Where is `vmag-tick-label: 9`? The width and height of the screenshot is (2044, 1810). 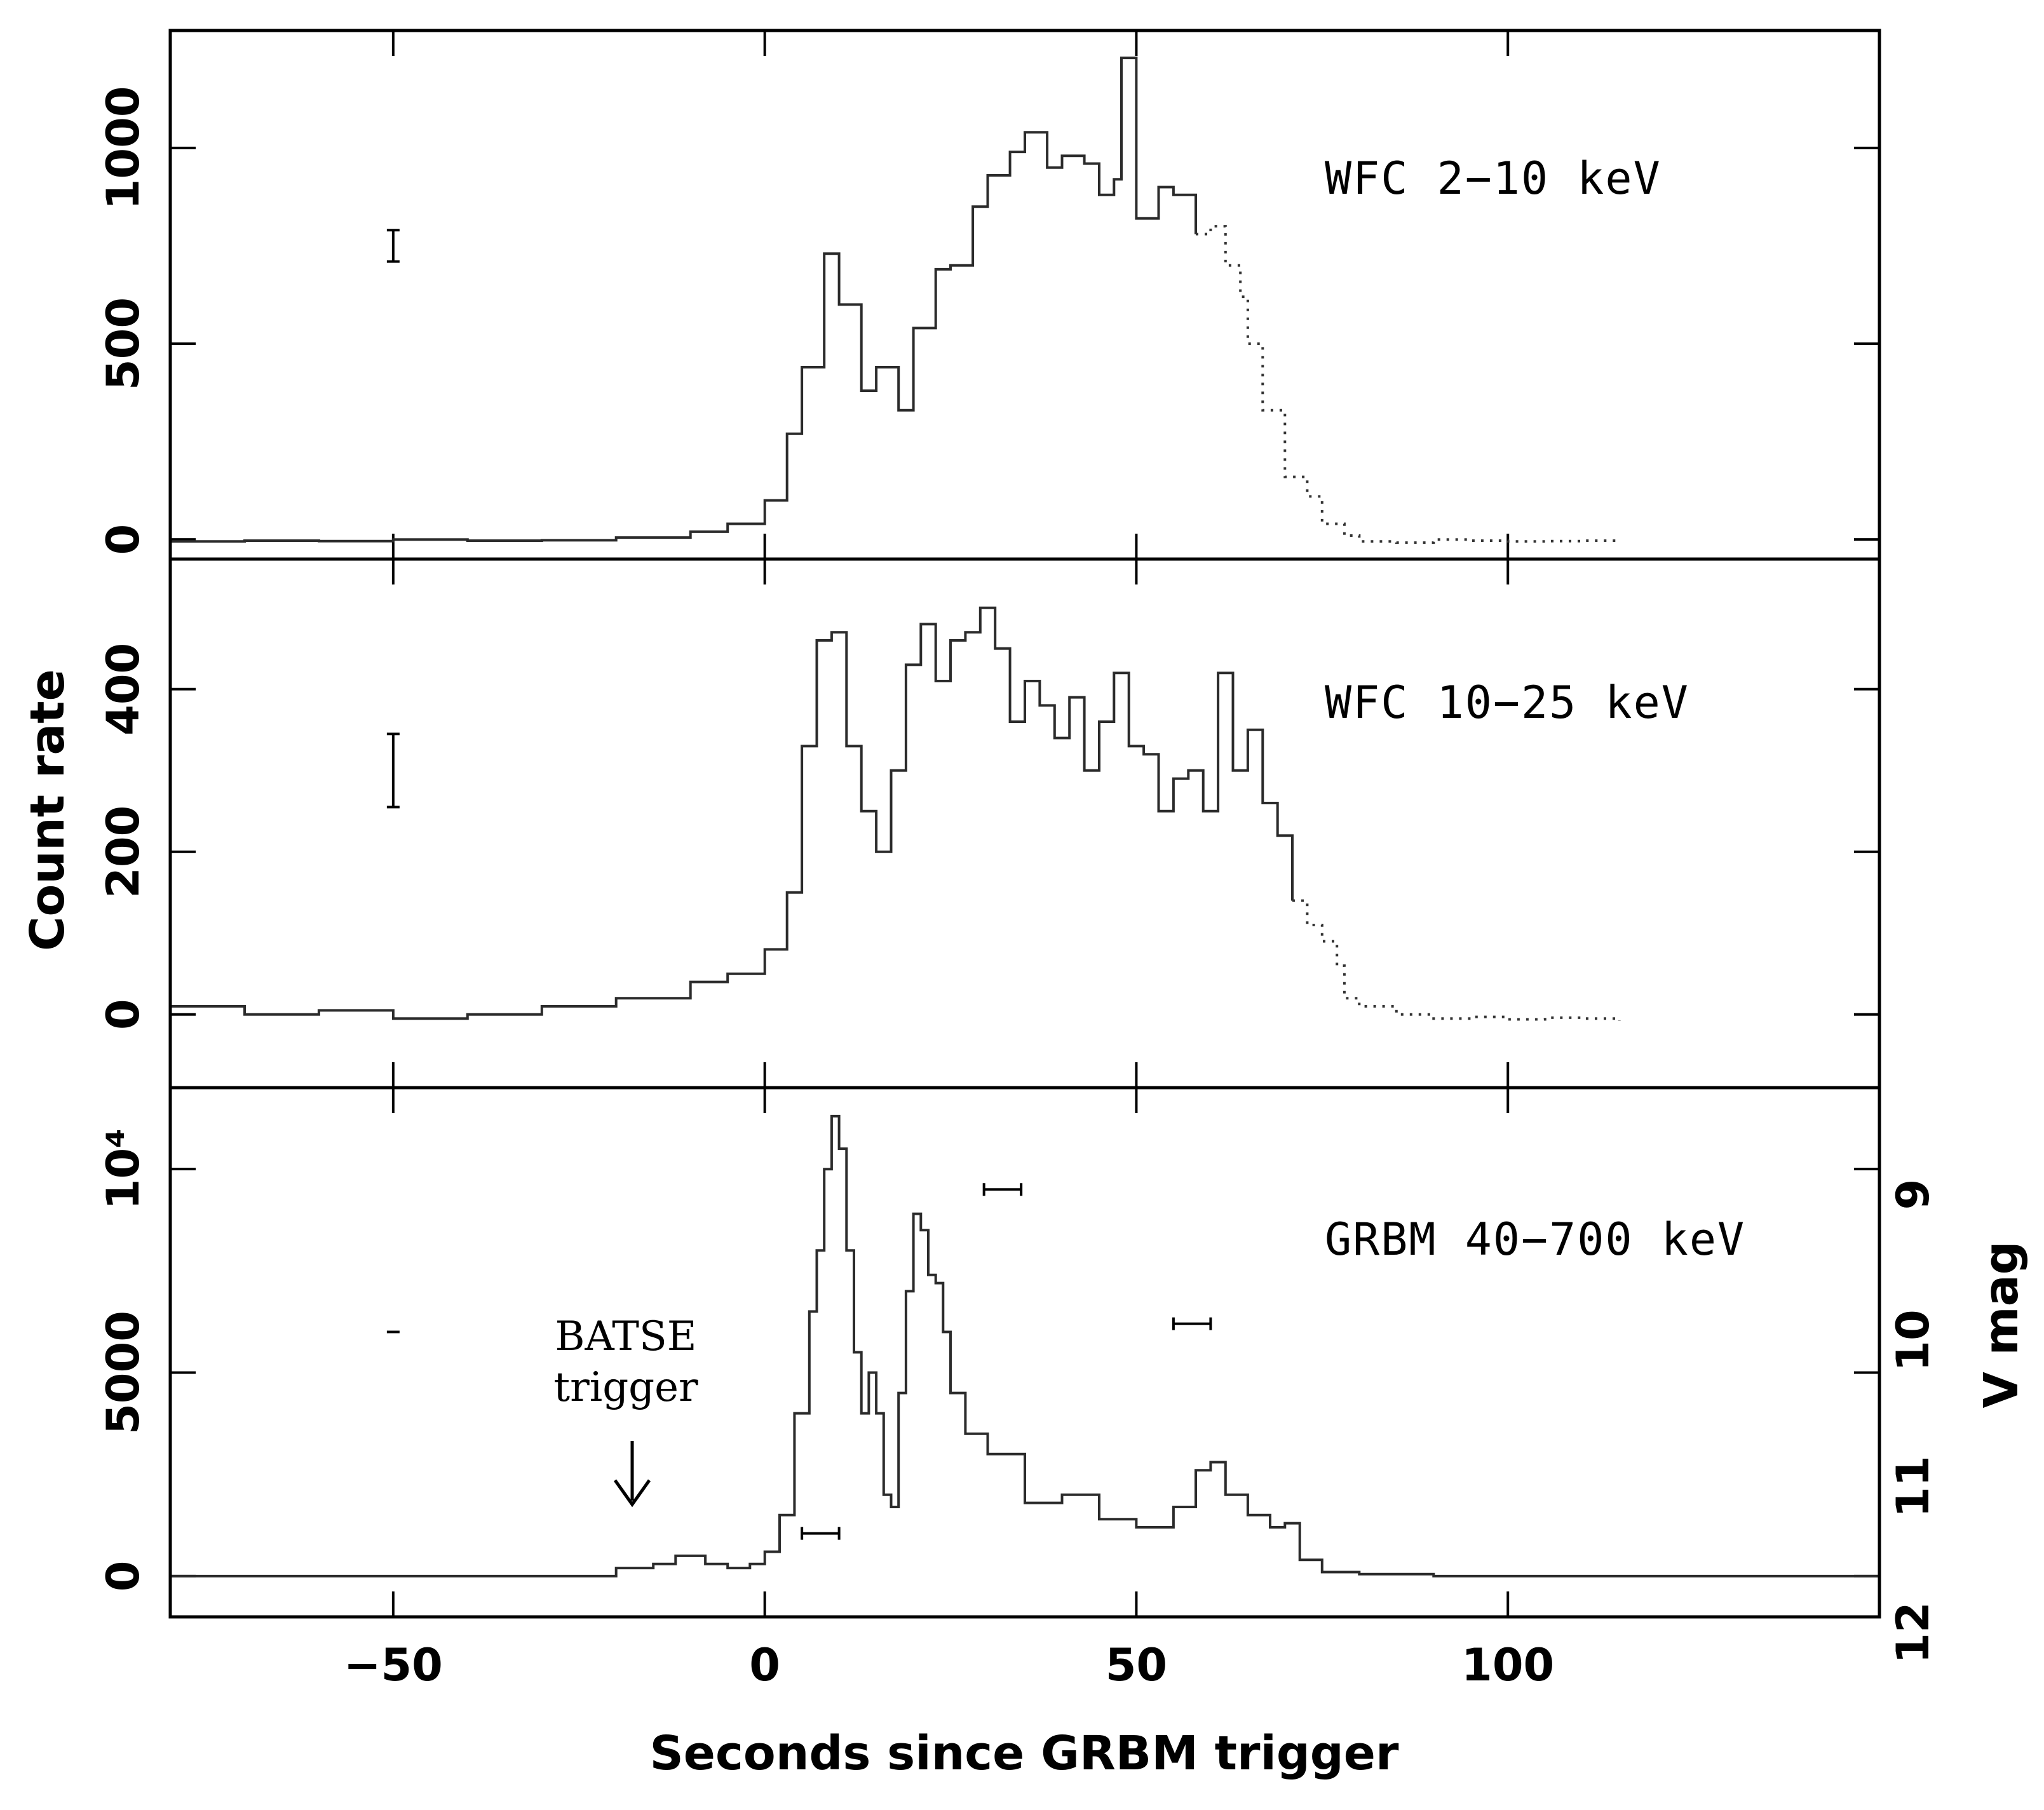
vmag-tick-label: 9 is located at coordinates (1913, 1195).